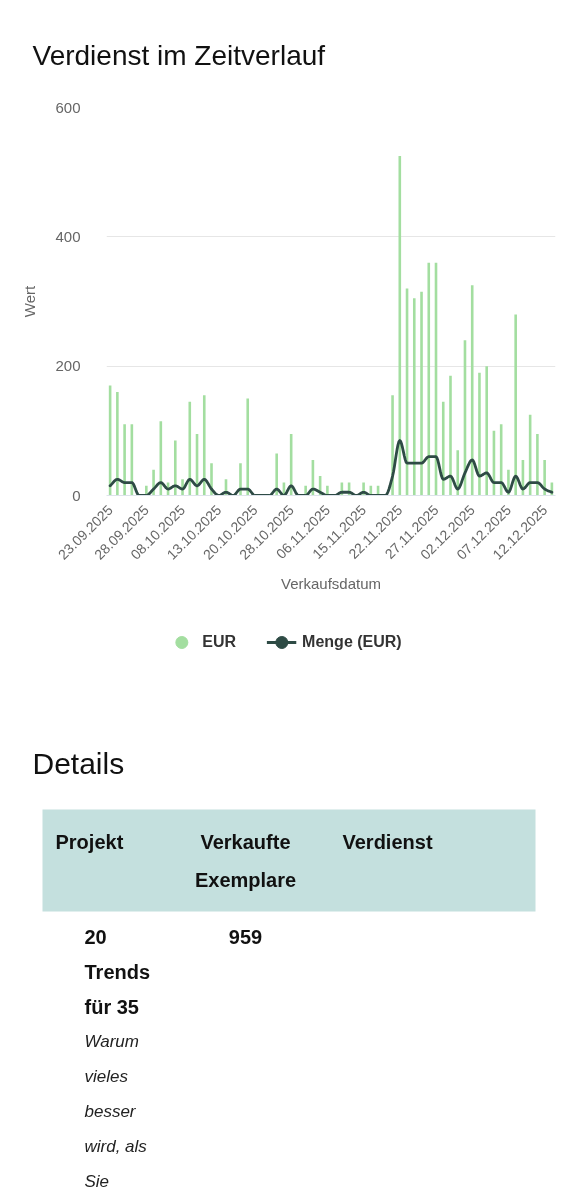 Image resolution: width=582 pixels, height=1200 pixels. I want to click on legend-label: EUR, so click(219, 642).